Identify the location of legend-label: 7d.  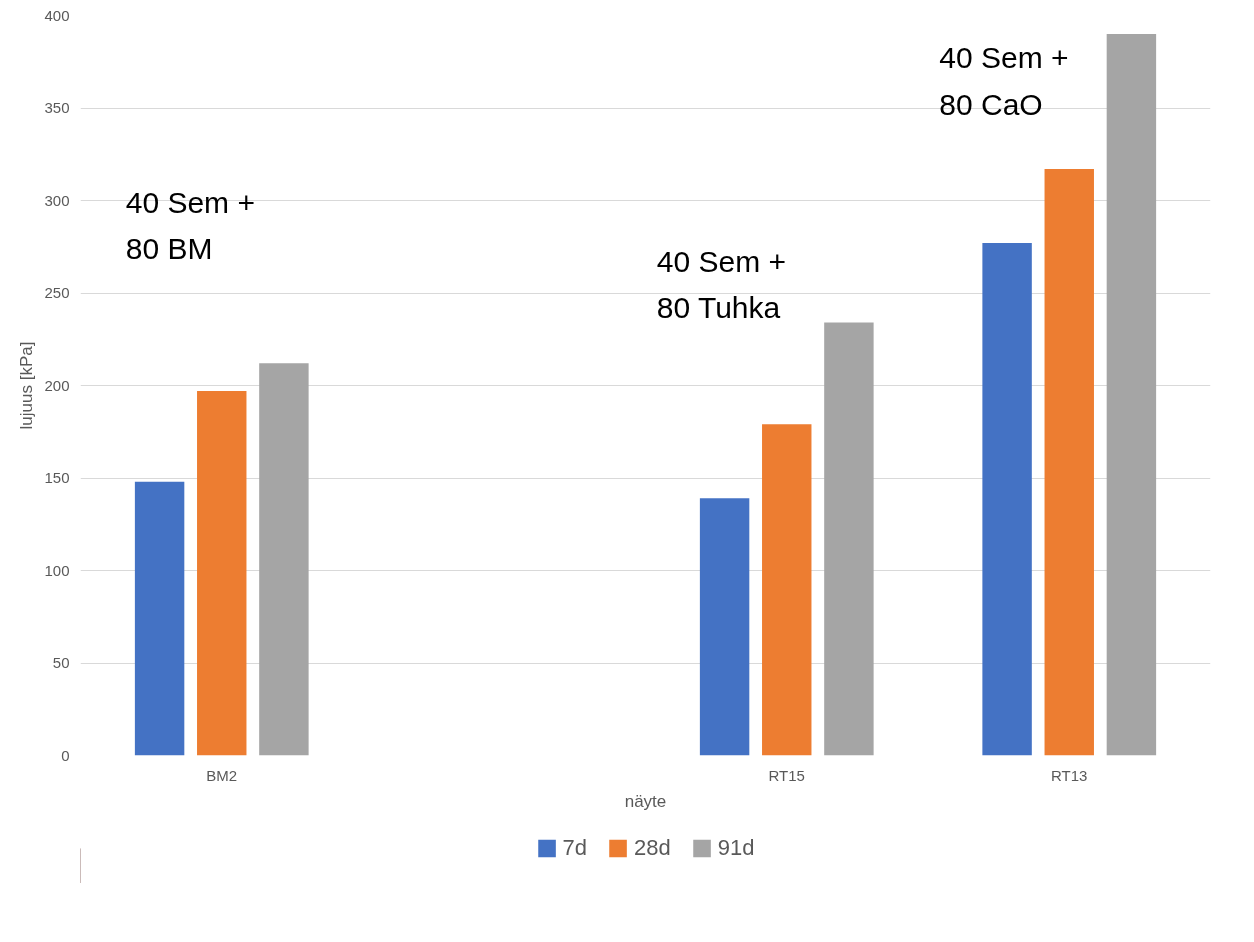
(575, 848).